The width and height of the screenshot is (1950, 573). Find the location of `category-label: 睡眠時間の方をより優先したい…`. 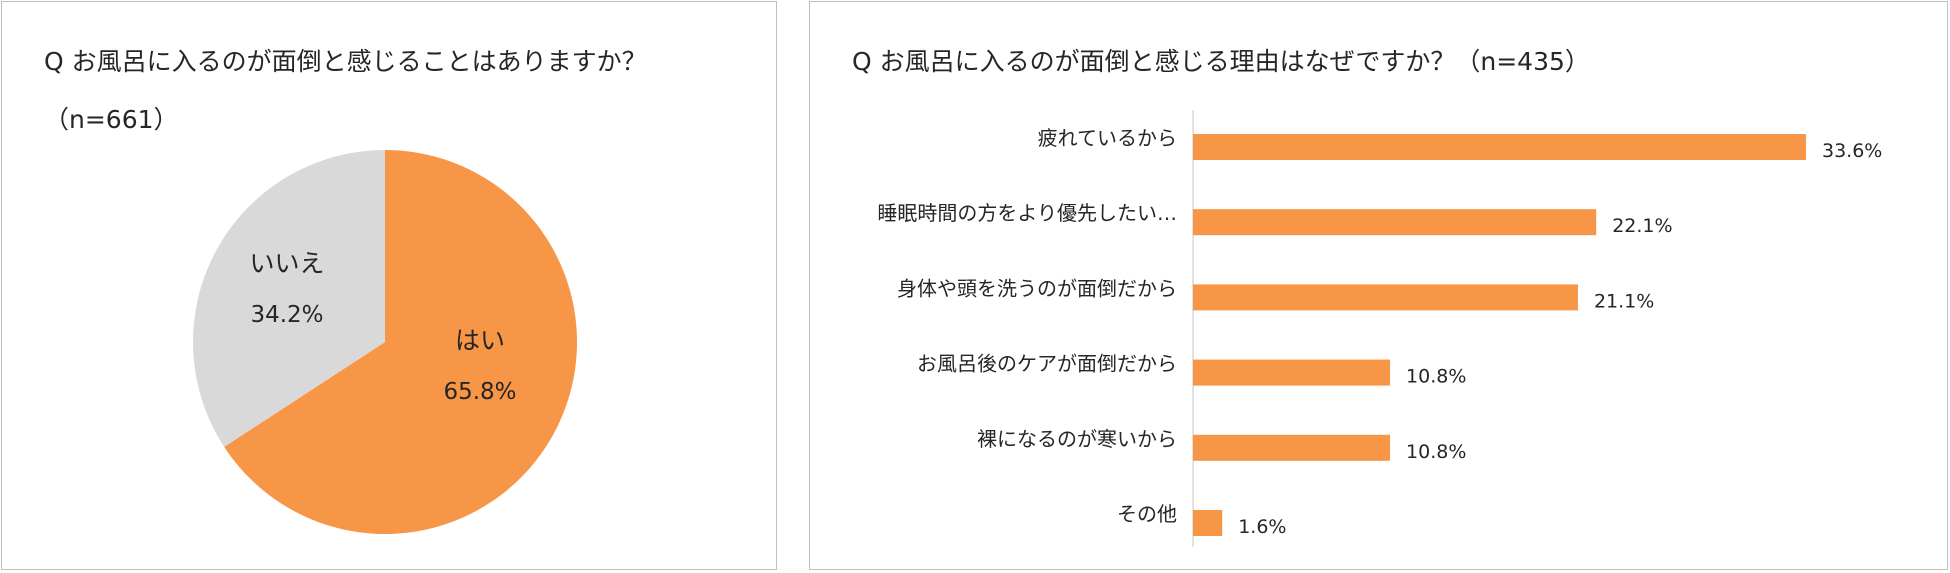

category-label: 睡眠時間の方をより優先したい… is located at coordinates (1027, 213).